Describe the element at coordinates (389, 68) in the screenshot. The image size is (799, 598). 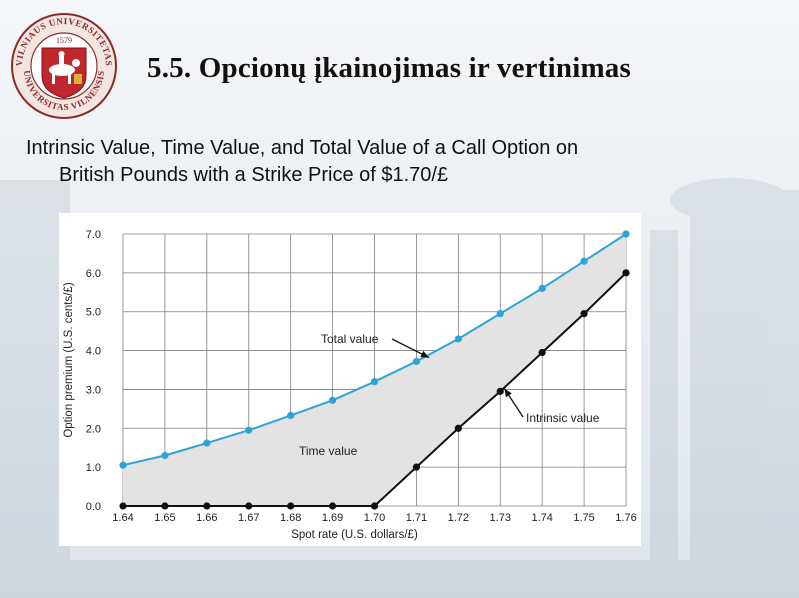
I see `slide-title: 5.5. Opcionų įkainojimas ir vertinimas` at that location.